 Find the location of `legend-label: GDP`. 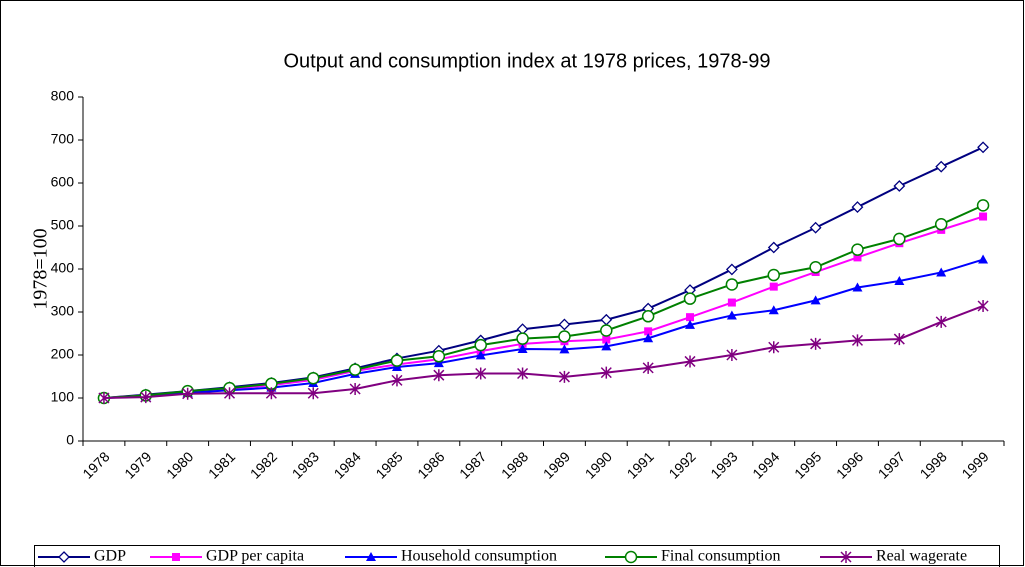

legend-label: GDP is located at coordinates (110, 556).